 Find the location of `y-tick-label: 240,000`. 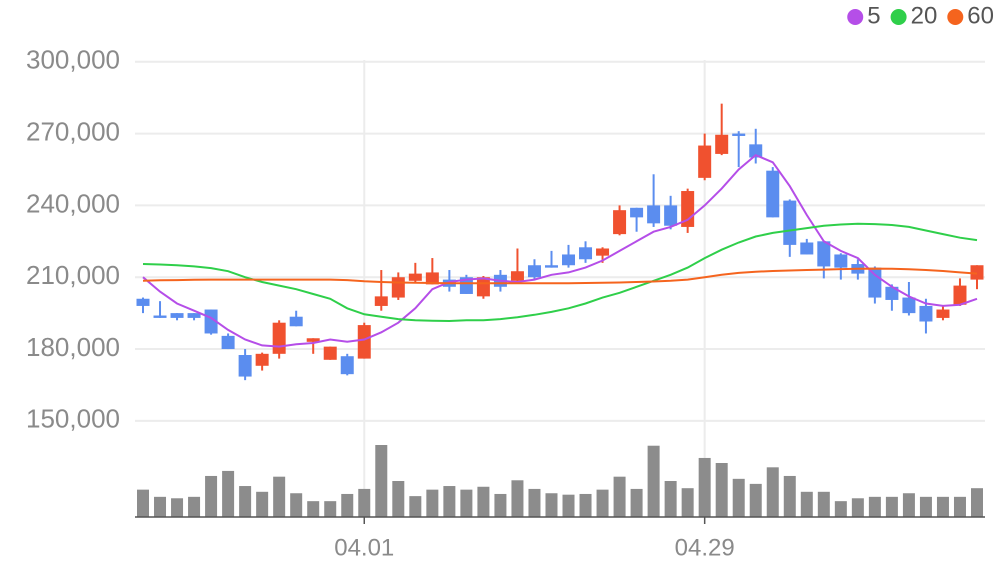

y-tick-label: 240,000 is located at coordinates (73, 203).